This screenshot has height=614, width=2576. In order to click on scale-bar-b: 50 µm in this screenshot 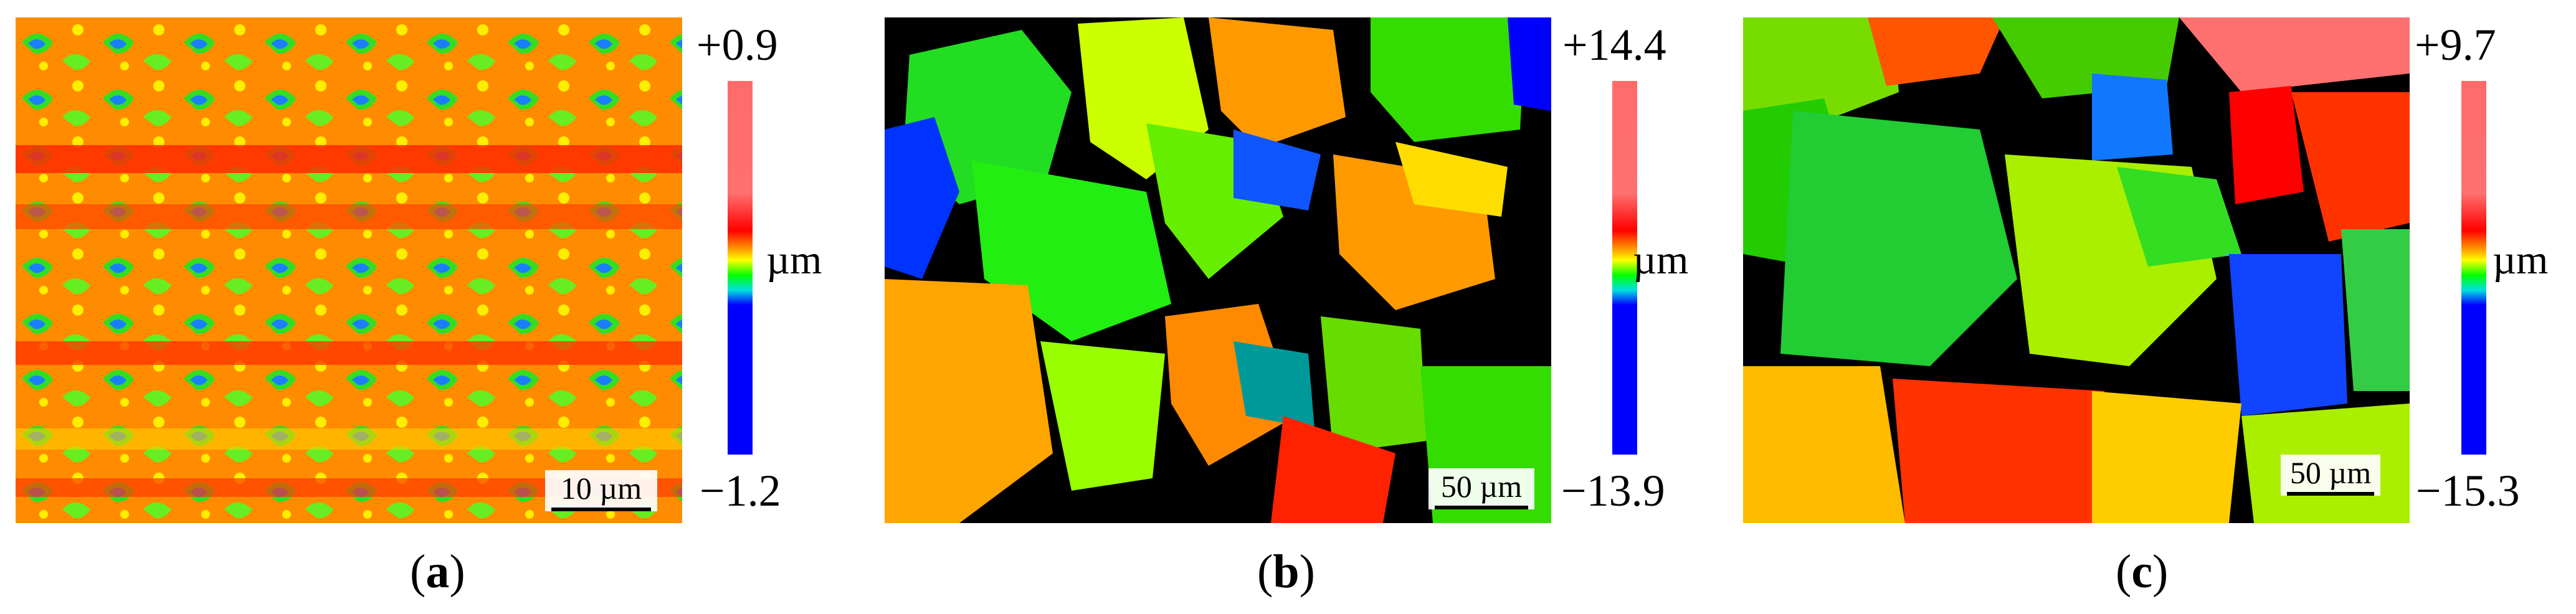, I will do `click(1481, 488)`.